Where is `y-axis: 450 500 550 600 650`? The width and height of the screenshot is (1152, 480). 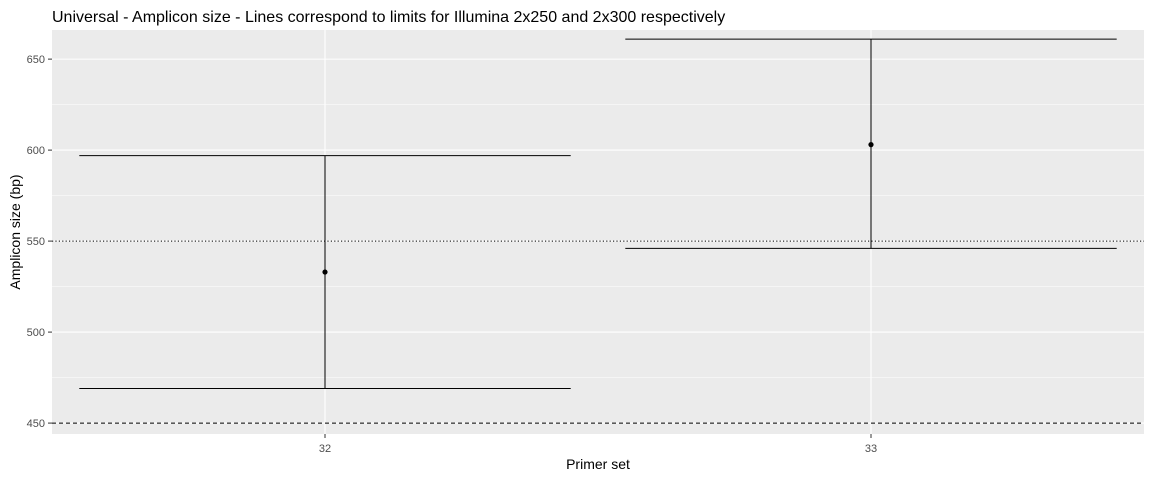 y-axis: 450 500 550 600 650 is located at coordinates (39, 242).